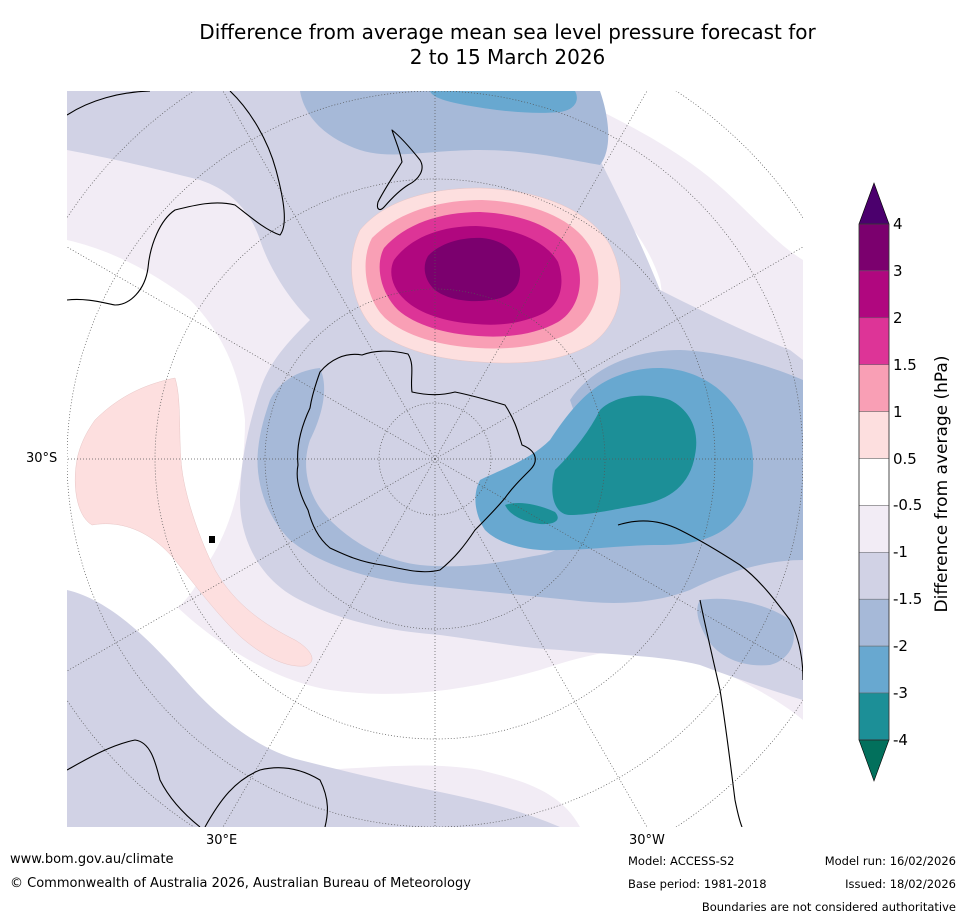 This screenshot has width=965, height=919. Describe the element at coordinates (472, 269) in the screenshot. I see `positive-core` at that location.